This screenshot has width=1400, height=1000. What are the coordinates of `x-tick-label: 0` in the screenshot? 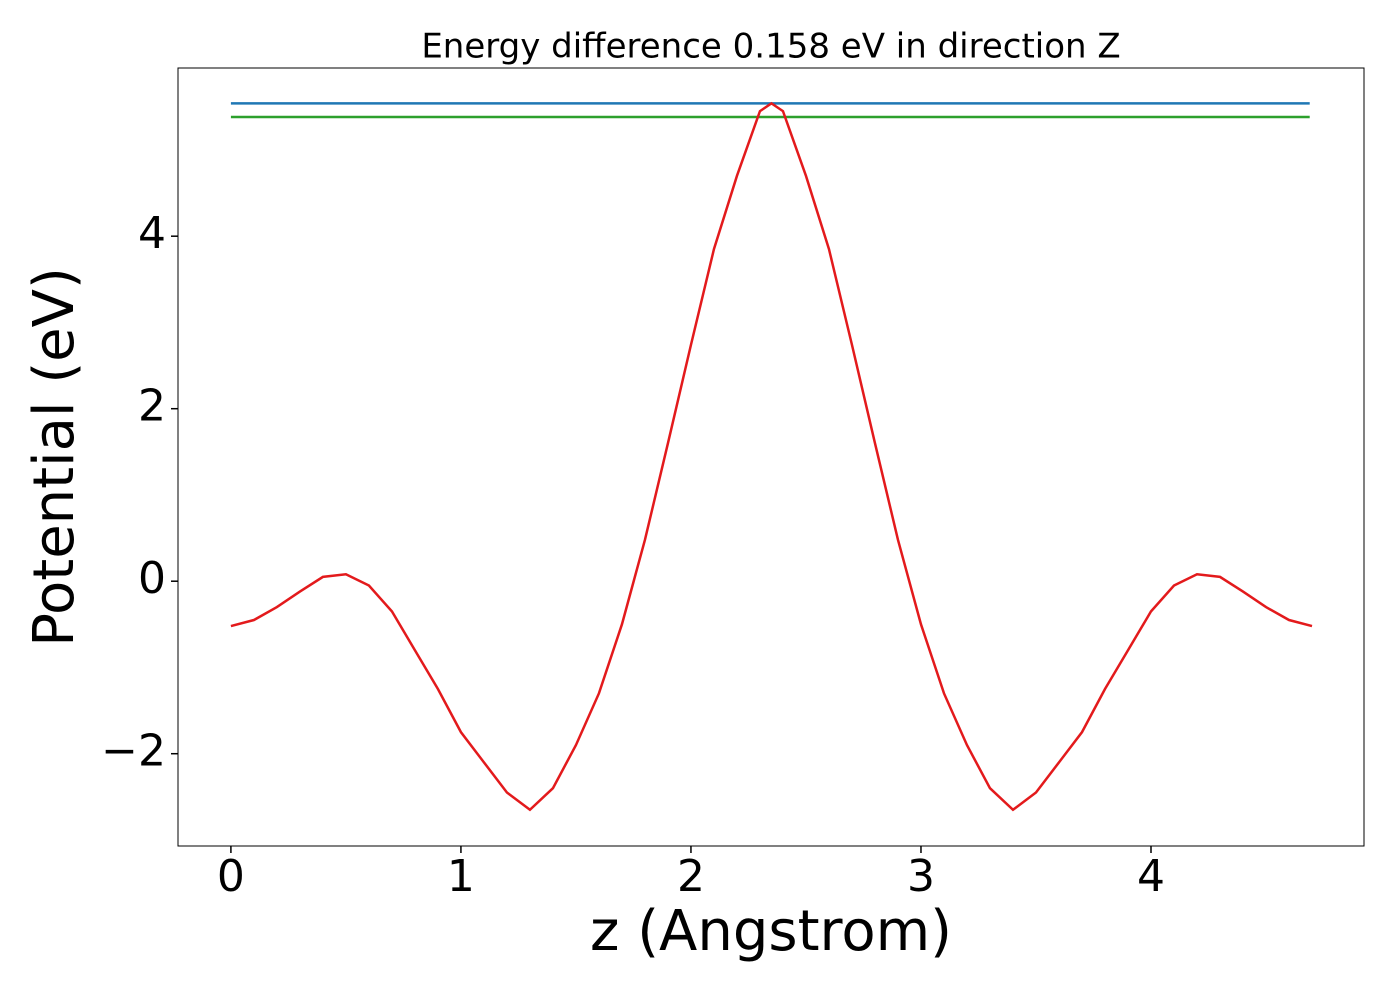 It's located at (231, 876).